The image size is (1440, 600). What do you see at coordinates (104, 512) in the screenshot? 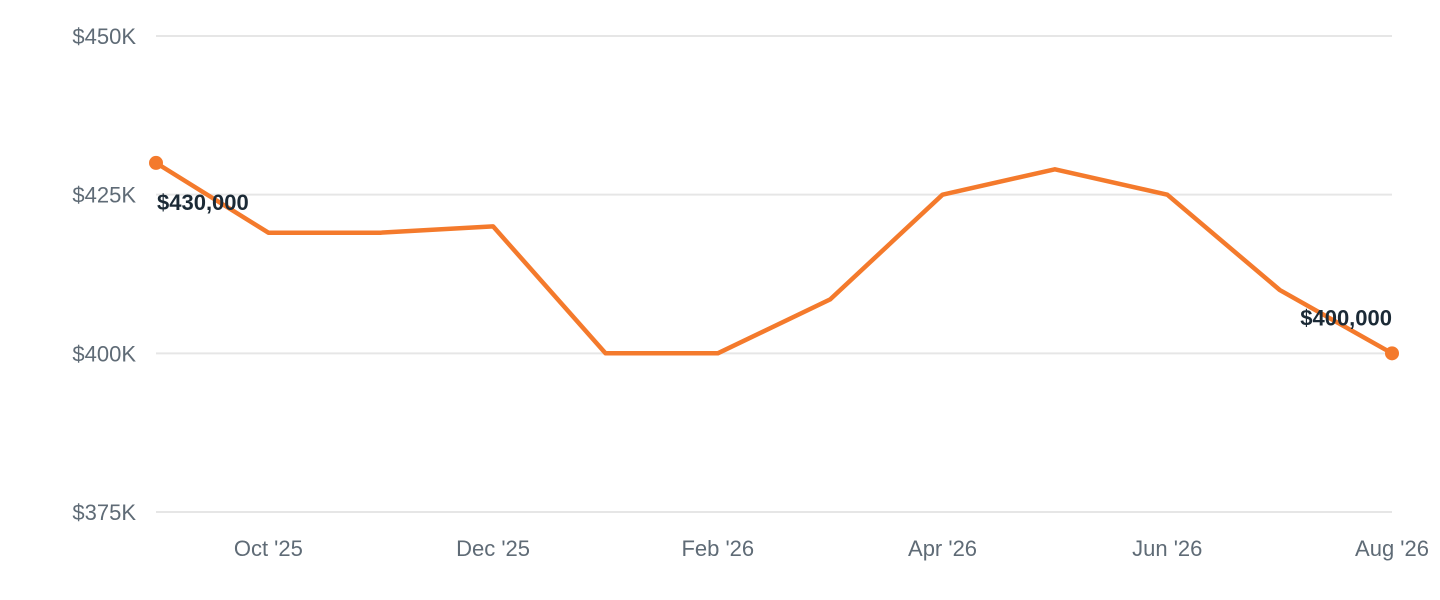
I see `y-tick-label: $375K` at bounding box center [104, 512].